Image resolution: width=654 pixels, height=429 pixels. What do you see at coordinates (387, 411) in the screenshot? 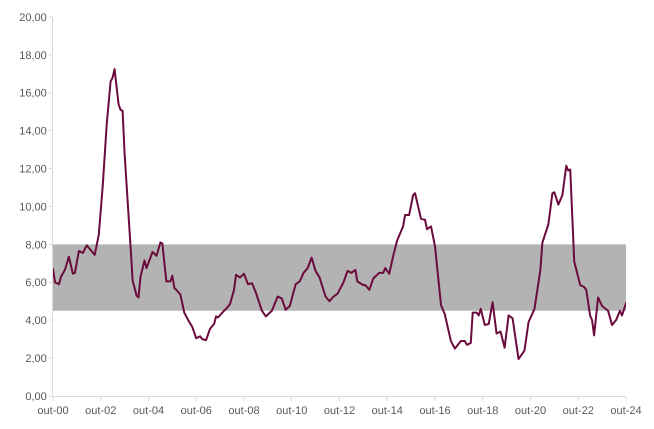
I see `x-tick-label: out-14` at bounding box center [387, 411].